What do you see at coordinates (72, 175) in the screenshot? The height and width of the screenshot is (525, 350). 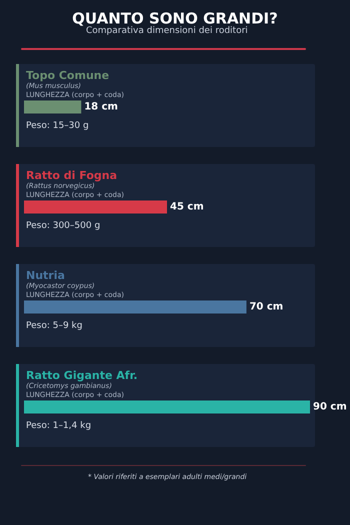 I see `y-tick-label: Ratto di Fogna` at bounding box center [72, 175].